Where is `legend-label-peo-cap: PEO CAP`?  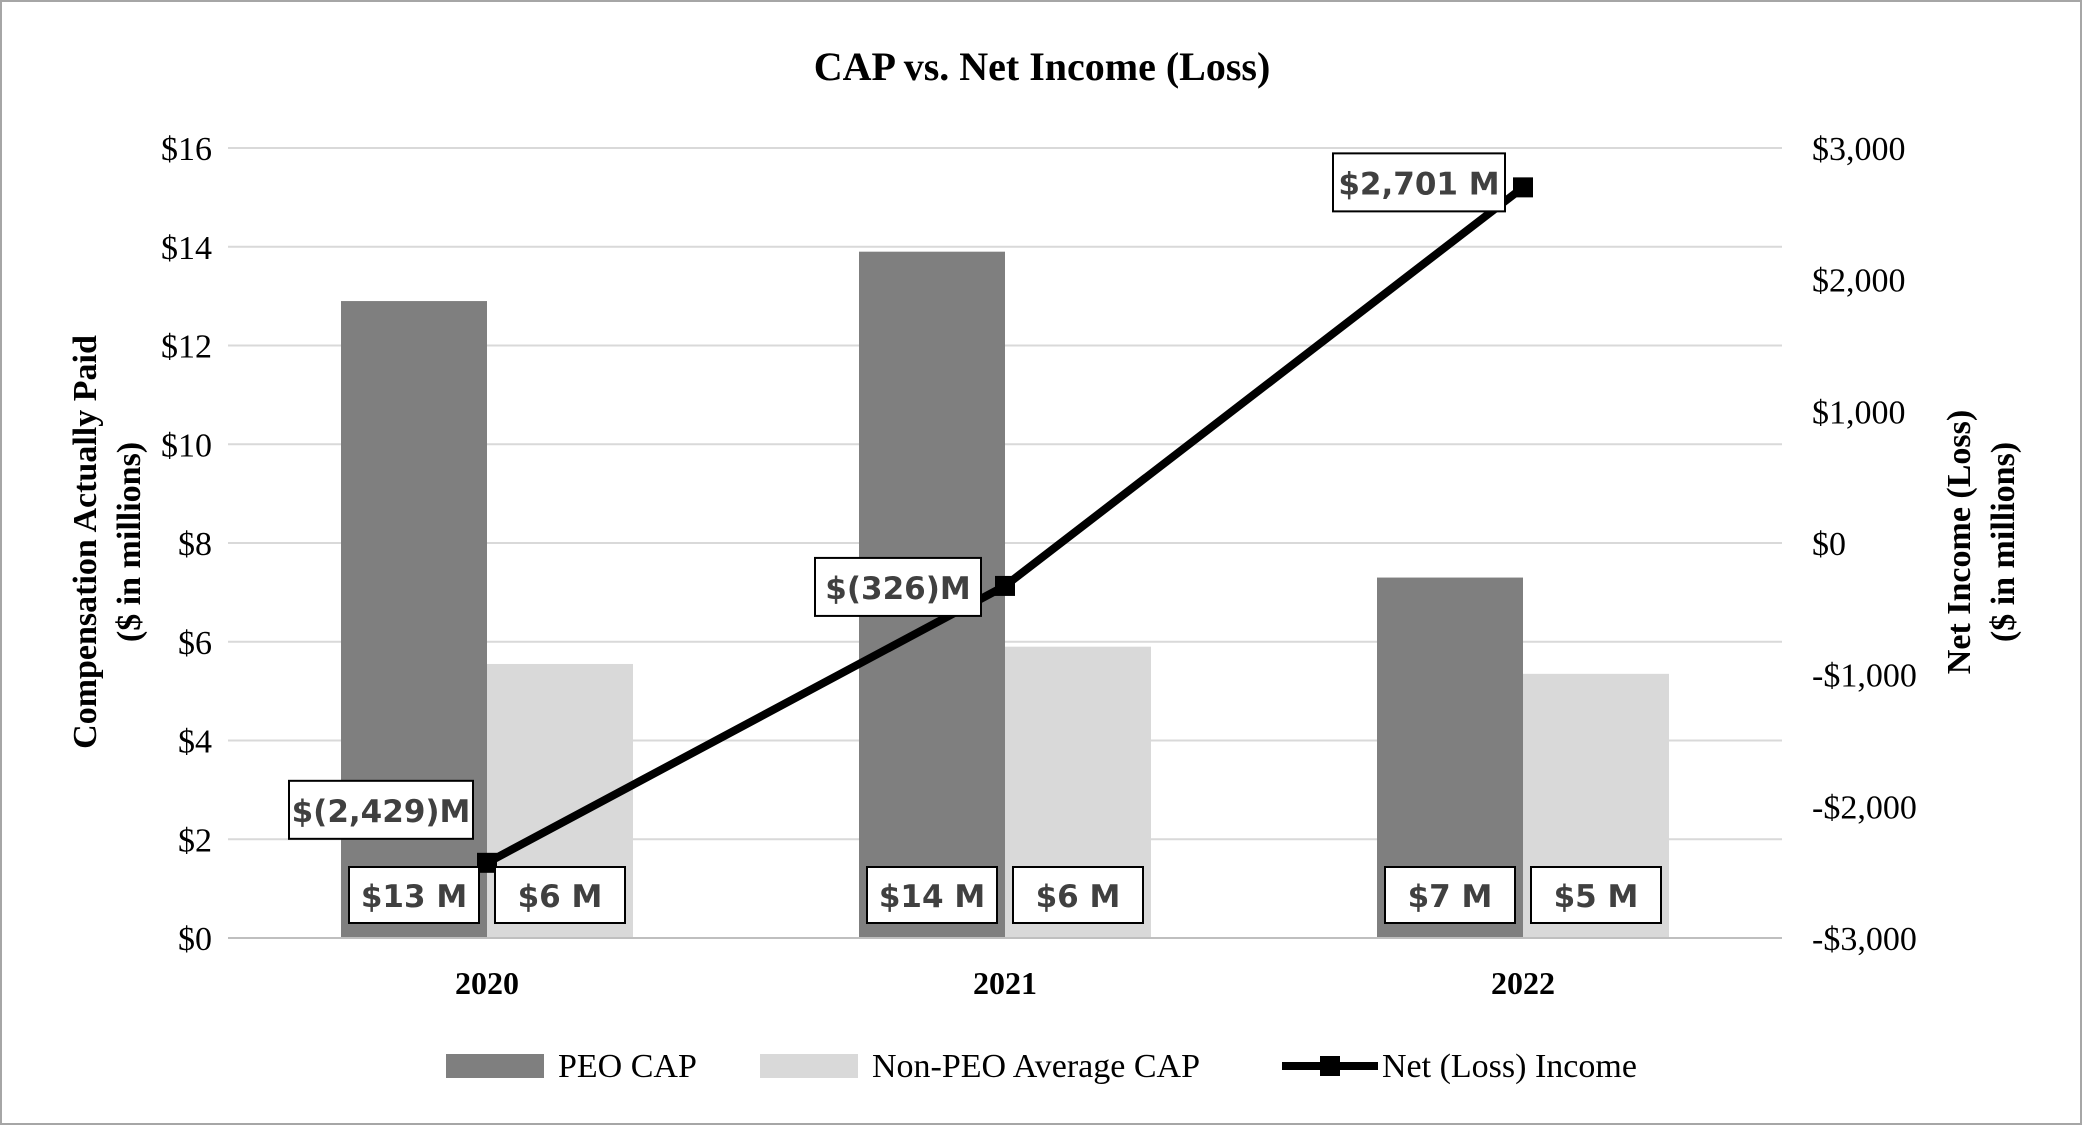 legend-label-peo-cap: PEO CAP is located at coordinates (627, 1066).